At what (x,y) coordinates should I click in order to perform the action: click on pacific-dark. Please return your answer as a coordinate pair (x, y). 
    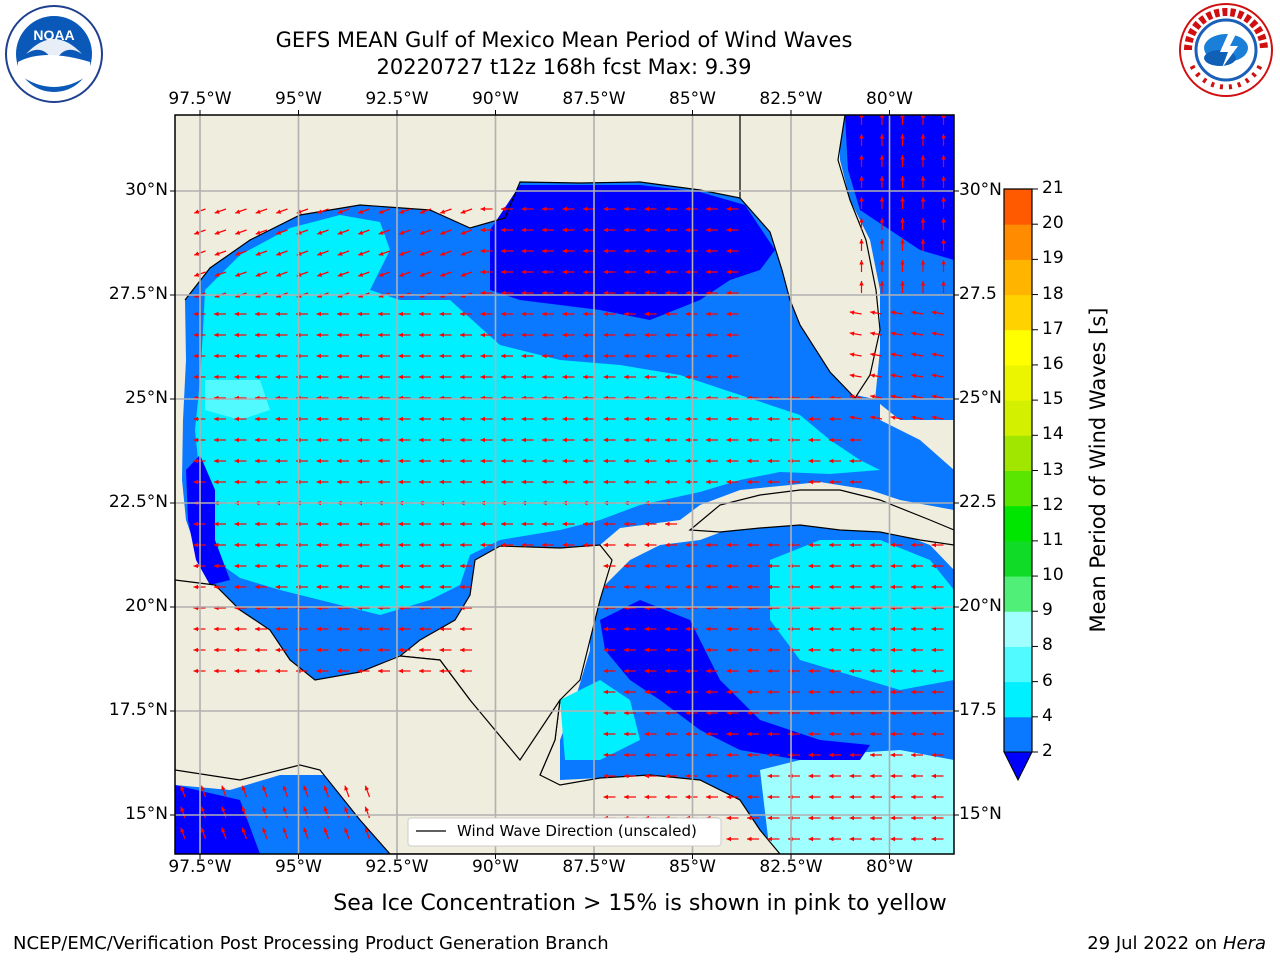
    Looking at the image, I should click on (217, 819).